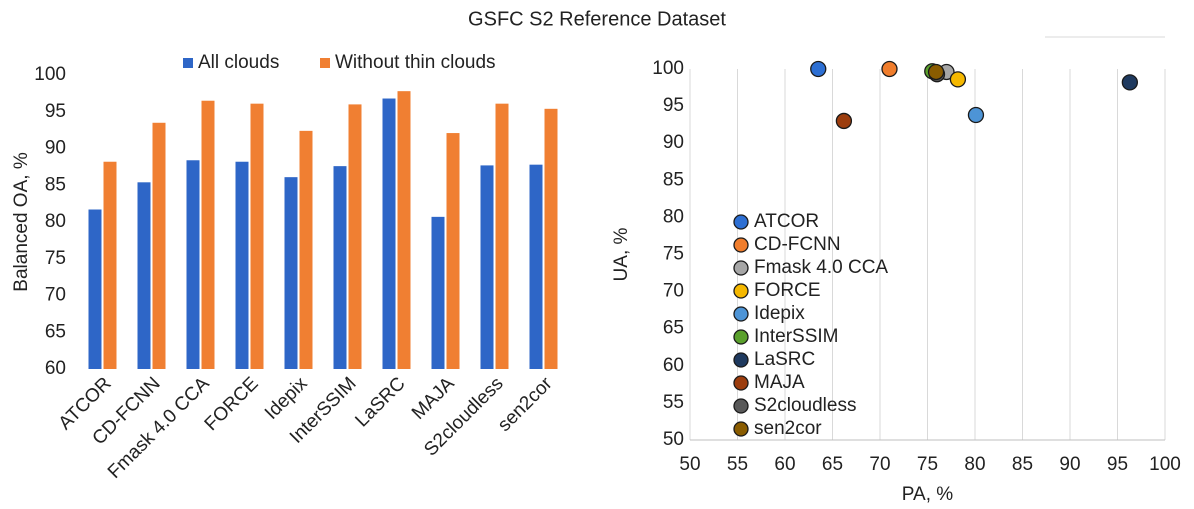  What do you see at coordinates (597, 19) in the screenshot?
I see `figure-title: GSFC S2 Reference Dataset` at bounding box center [597, 19].